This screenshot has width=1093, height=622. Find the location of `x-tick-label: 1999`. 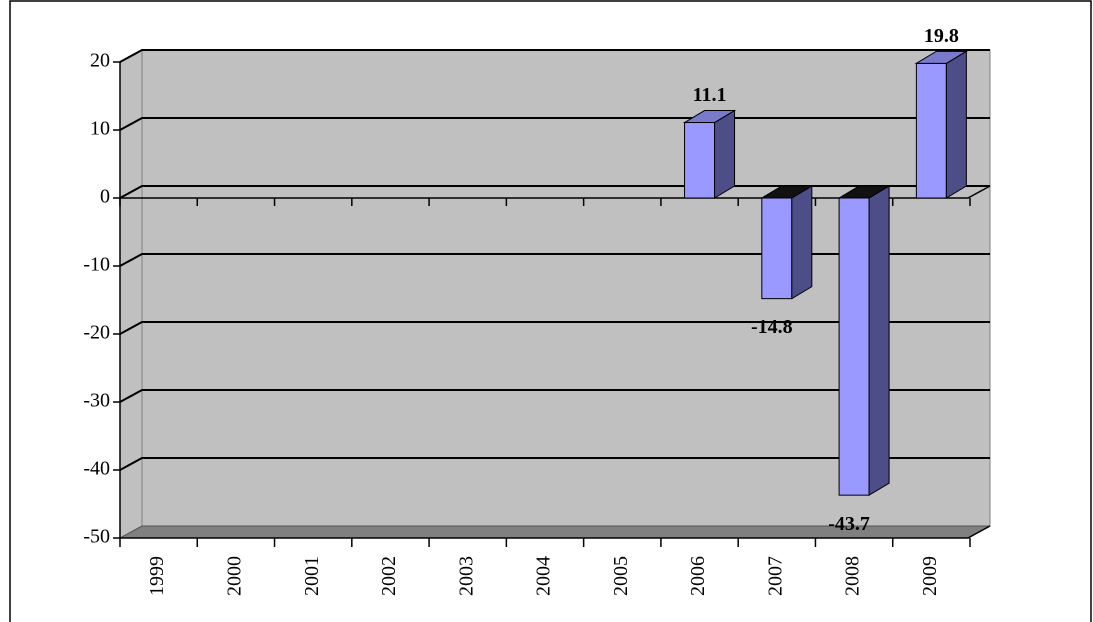

x-tick-label: 1999 is located at coordinates (157, 576).